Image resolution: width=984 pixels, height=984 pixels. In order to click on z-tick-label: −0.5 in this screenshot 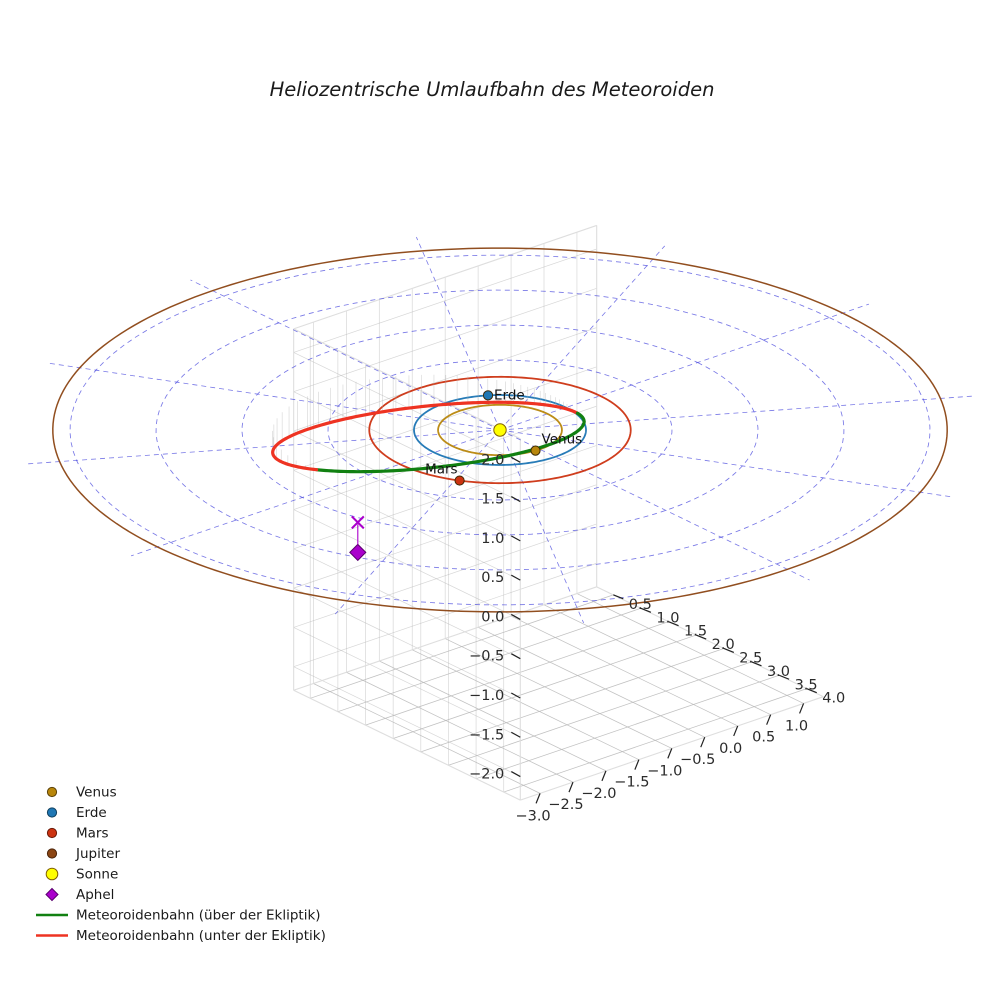, I will do `click(486, 657)`.